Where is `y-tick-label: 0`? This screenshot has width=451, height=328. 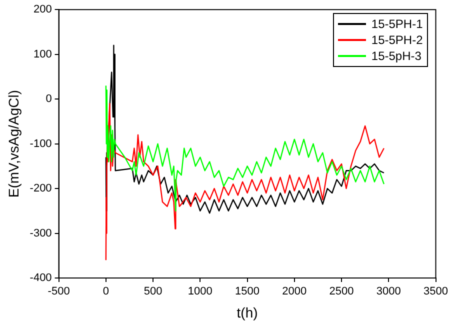 y-tick-label: 0 is located at coordinates (49, 99).